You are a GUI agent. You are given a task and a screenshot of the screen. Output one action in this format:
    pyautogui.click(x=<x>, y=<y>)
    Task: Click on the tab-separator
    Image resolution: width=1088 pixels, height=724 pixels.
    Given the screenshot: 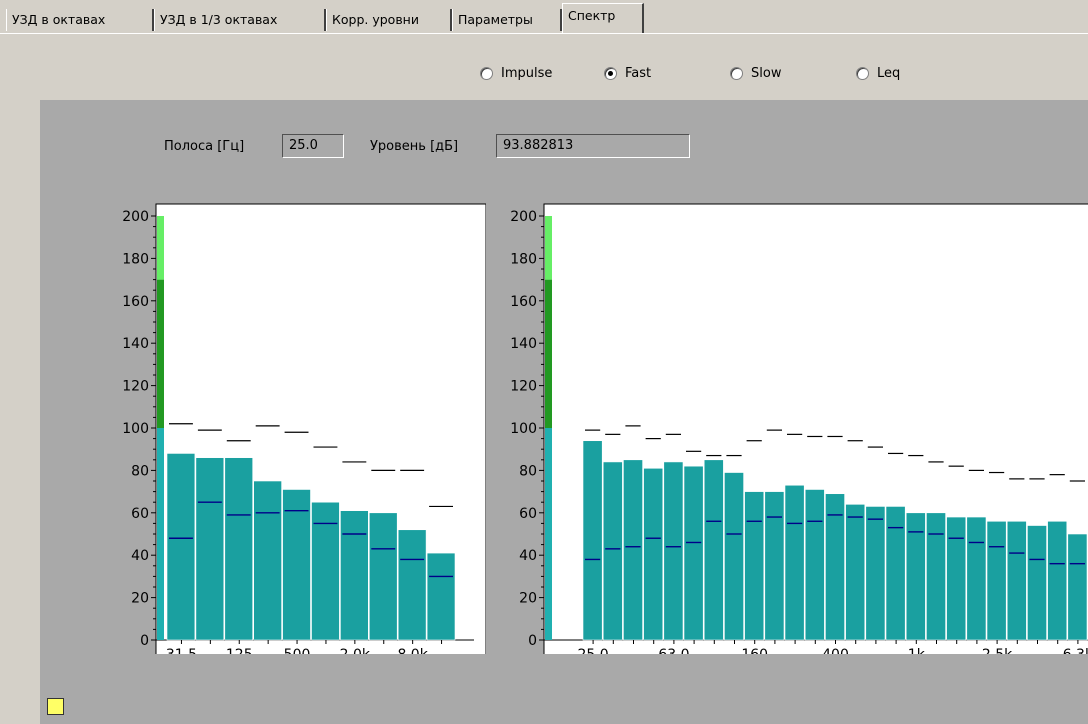 What is the action you would take?
    pyautogui.click(x=544, y=33)
    